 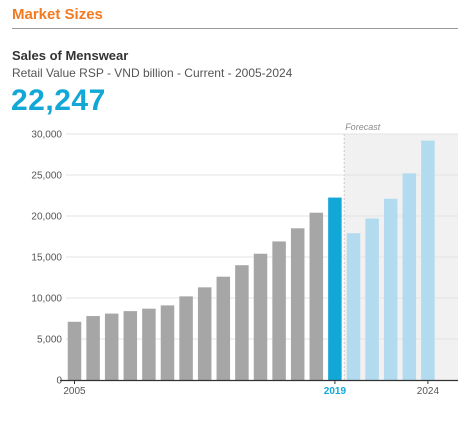 I want to click on y-tick-label: 5,000, so click(x=49, y=340).